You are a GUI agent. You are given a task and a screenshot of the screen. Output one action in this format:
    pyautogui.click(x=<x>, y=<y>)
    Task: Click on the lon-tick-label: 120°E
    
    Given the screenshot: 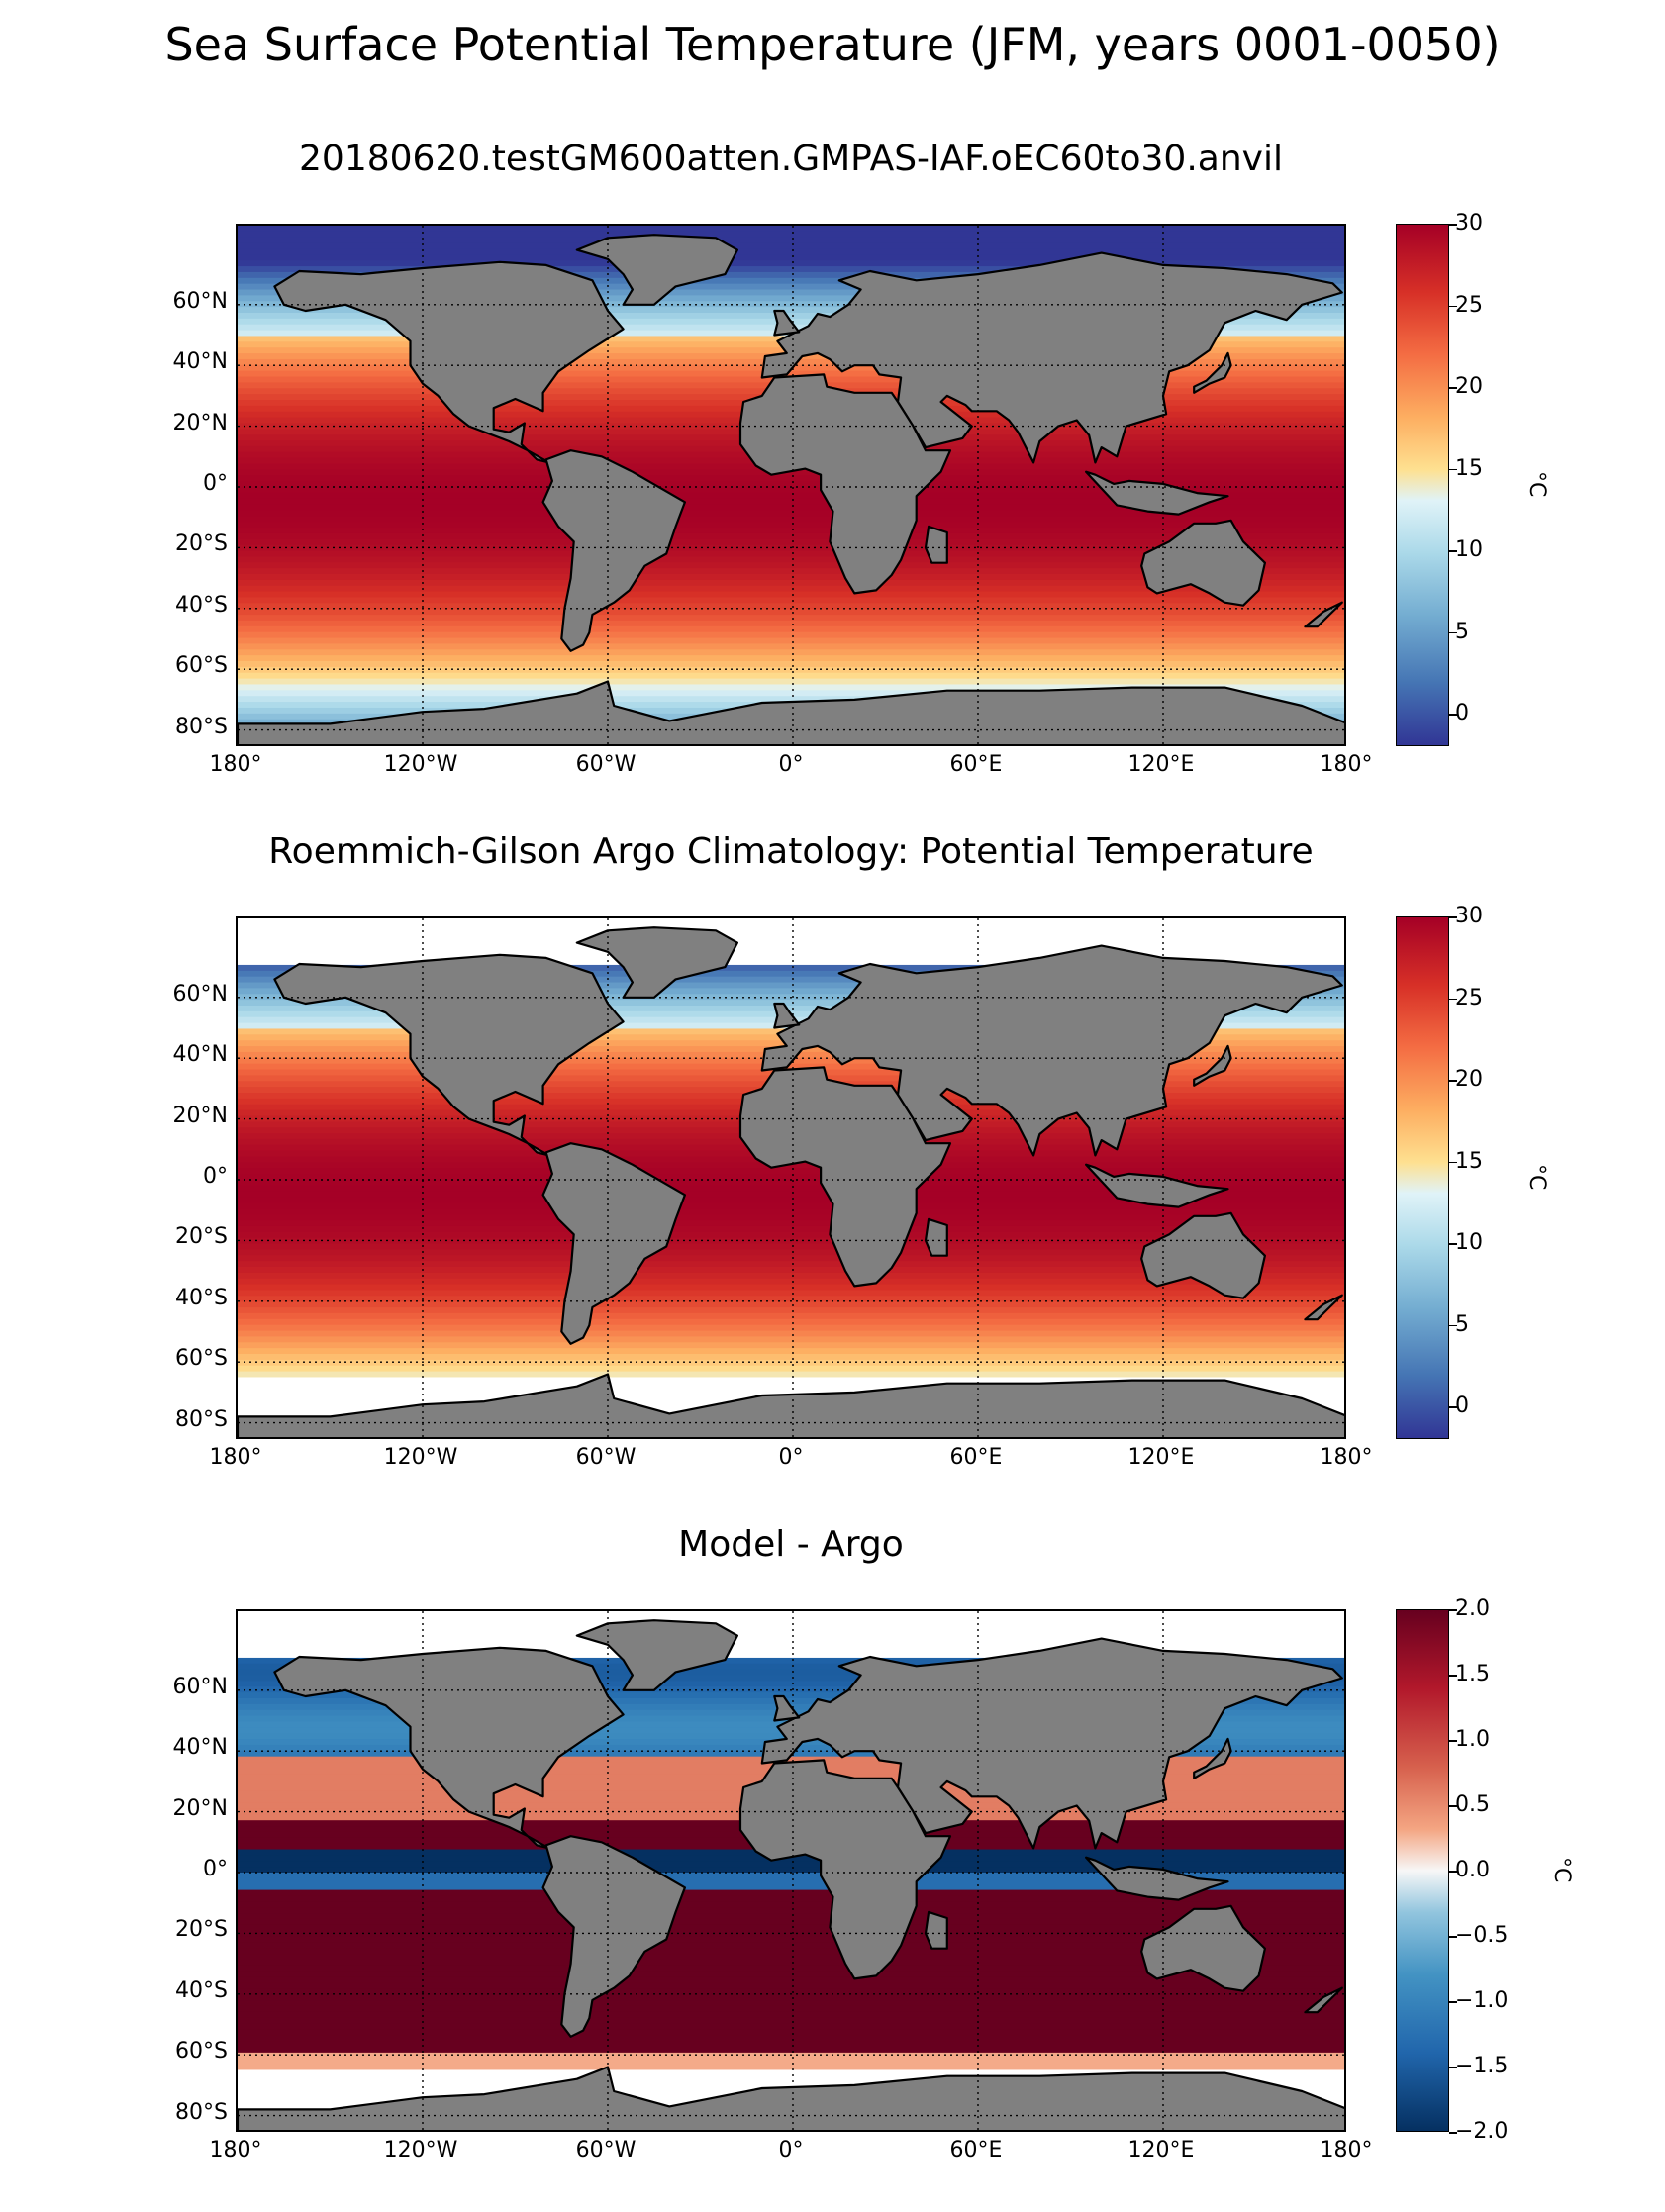 What is the action you would take?
    pyautogui.click(x=1161, y=2150)
    